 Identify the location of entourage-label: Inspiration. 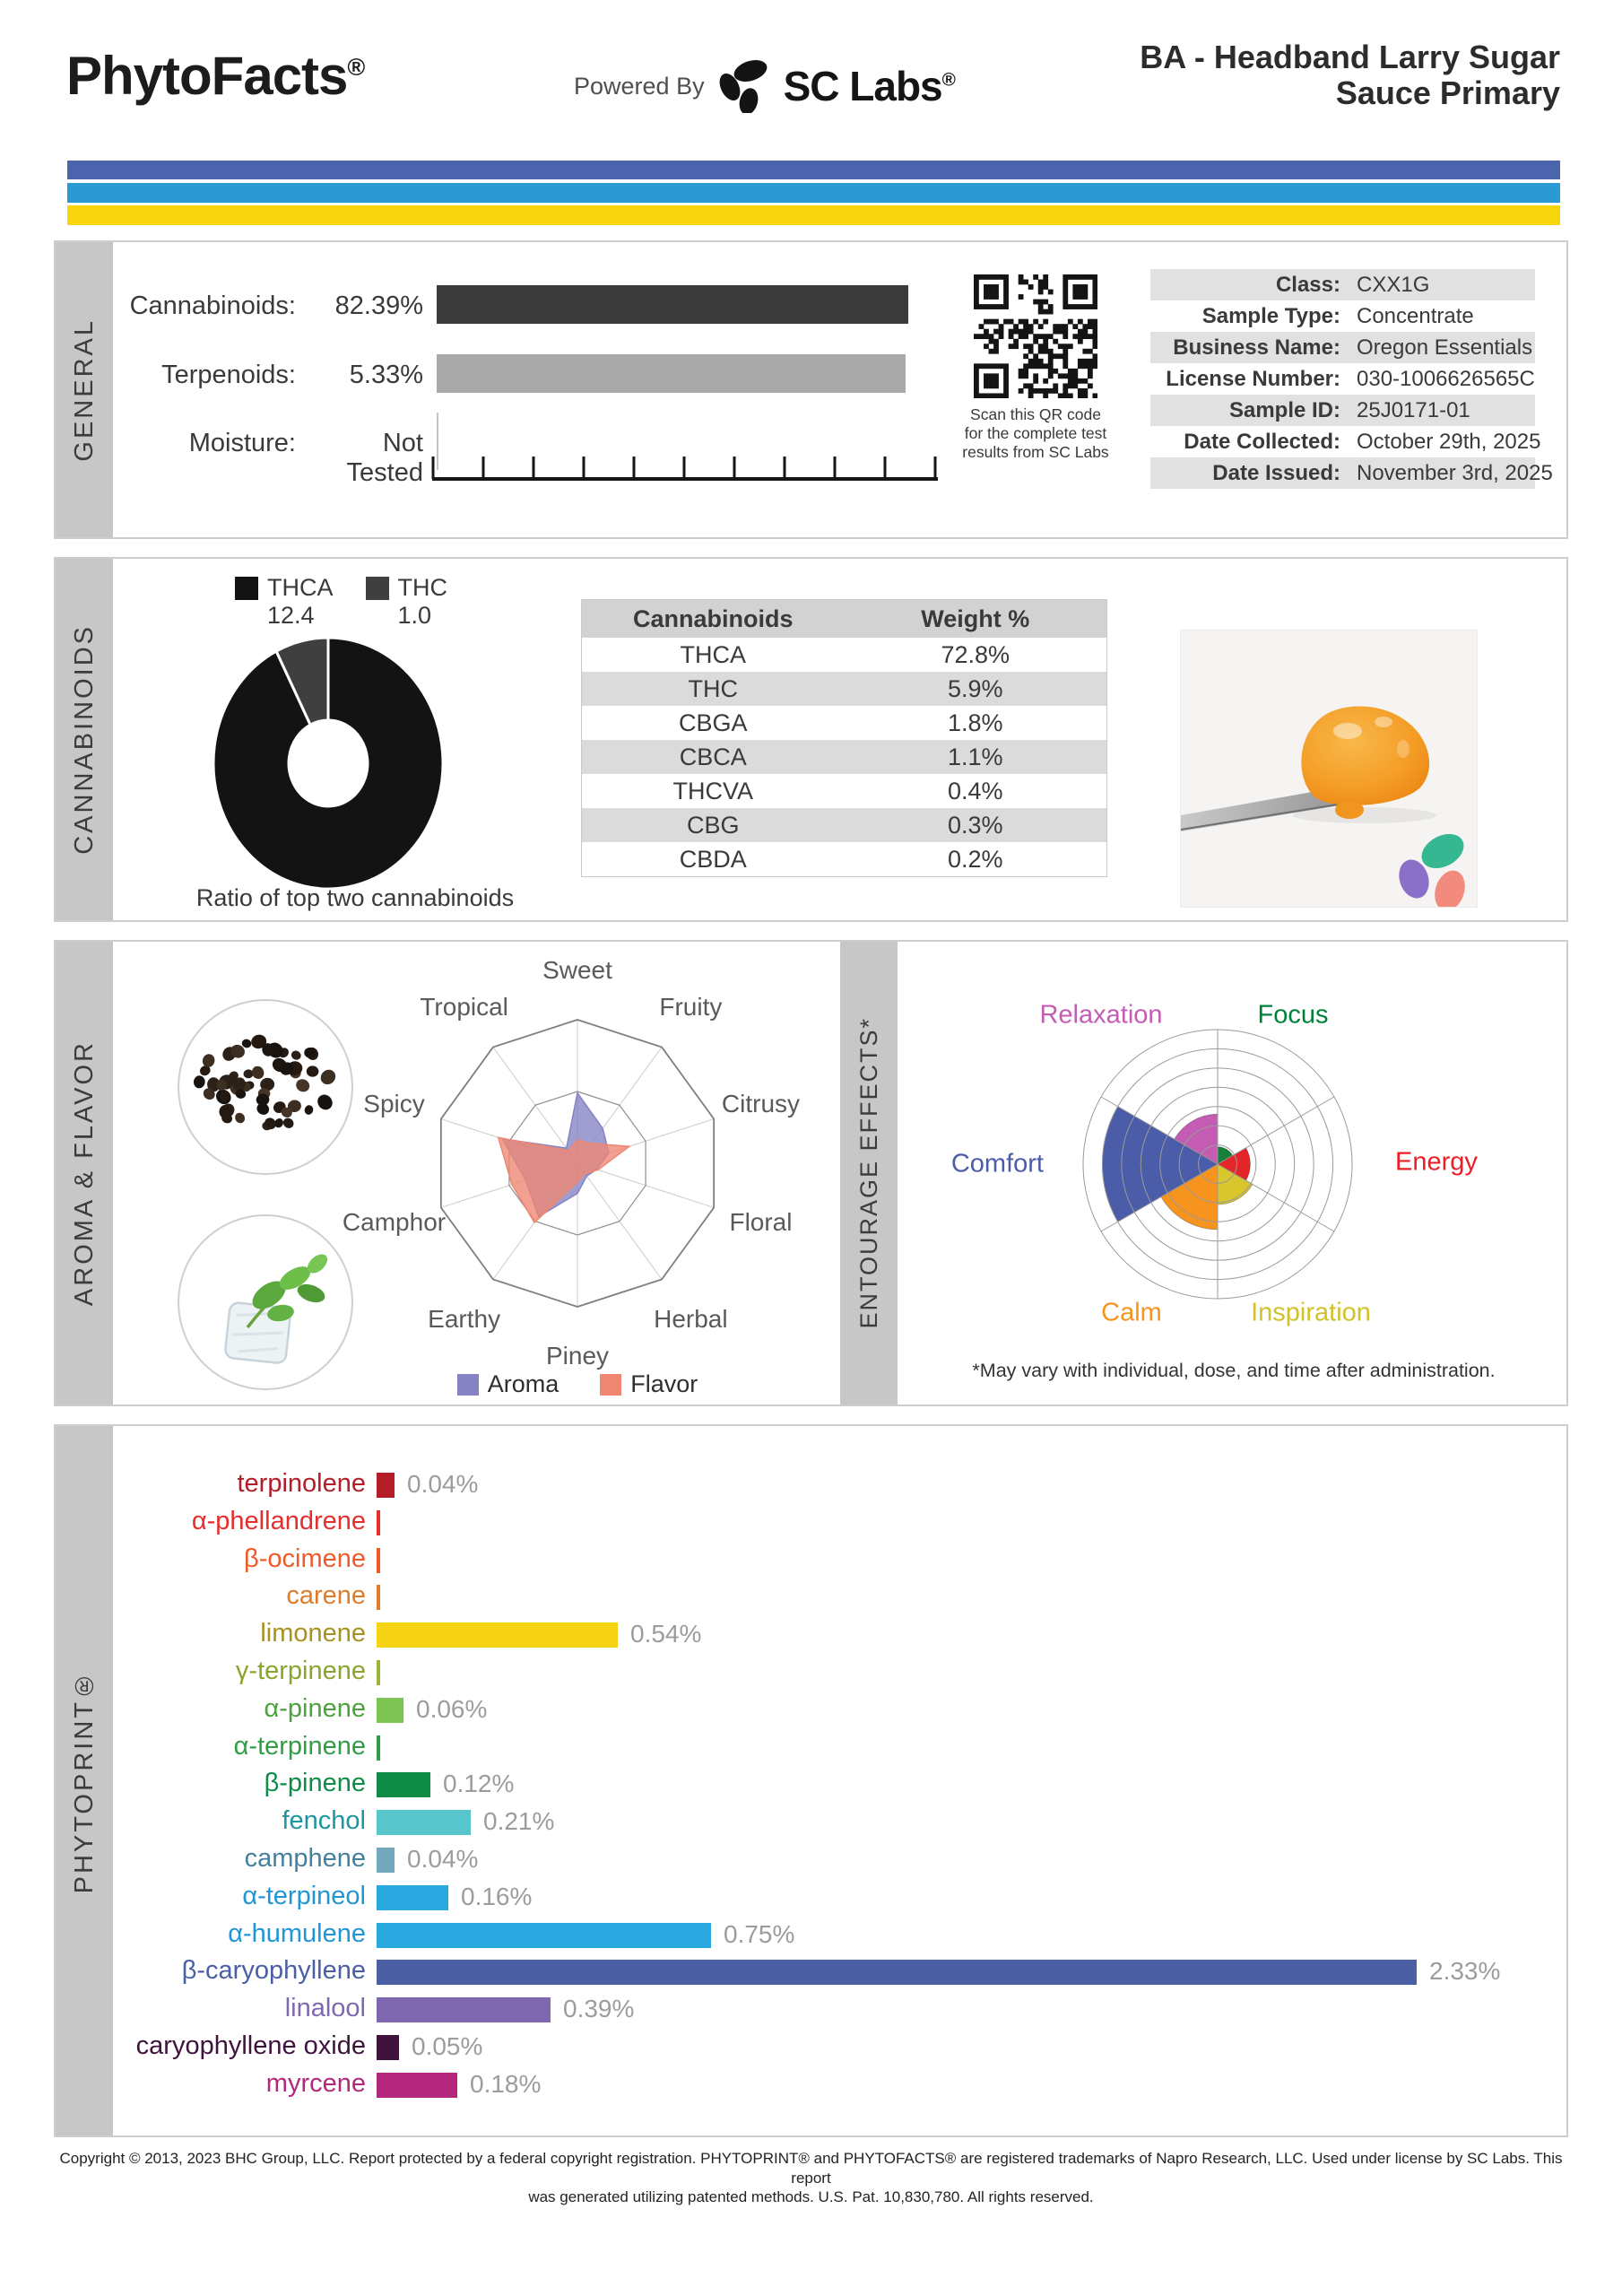
(1311, 1312).